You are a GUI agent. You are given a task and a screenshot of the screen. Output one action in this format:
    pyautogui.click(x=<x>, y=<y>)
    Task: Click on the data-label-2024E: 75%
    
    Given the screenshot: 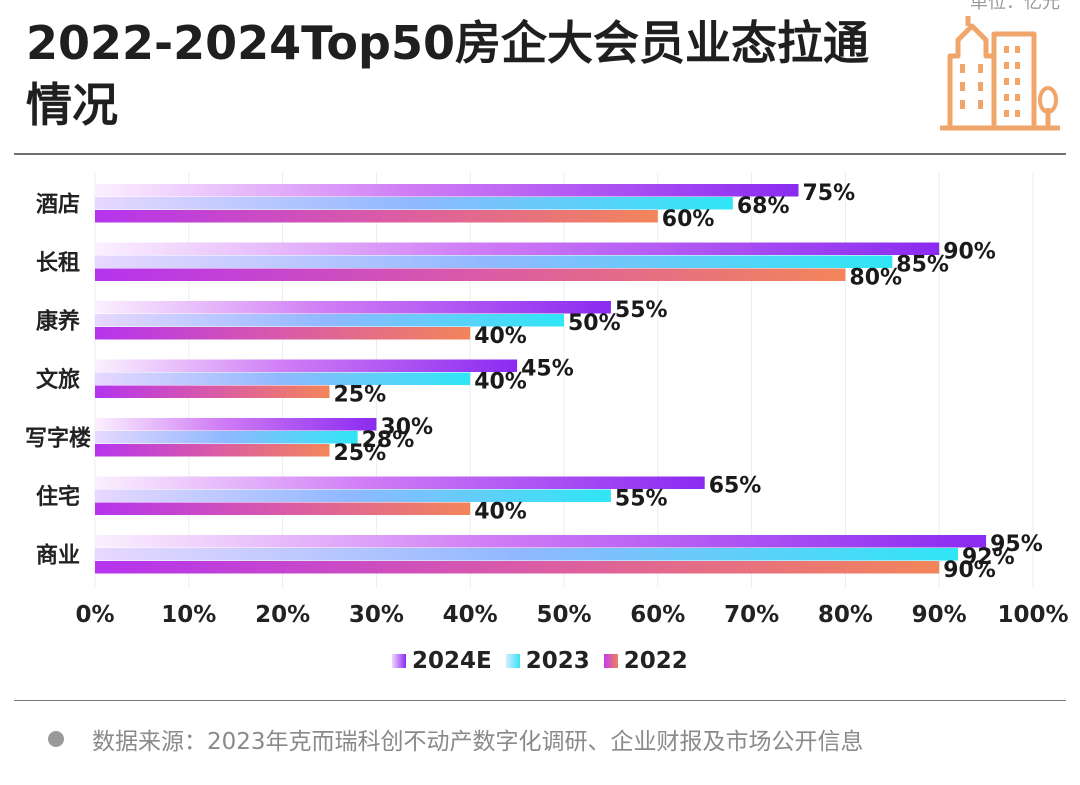 What is the action you would take?
    pyautogui.click(x=829, y=193)
    